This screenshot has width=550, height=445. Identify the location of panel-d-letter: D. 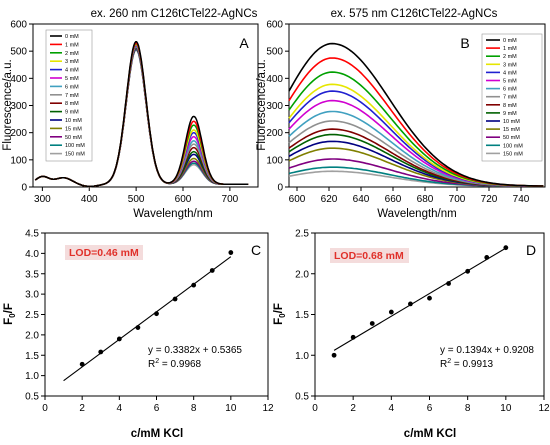
(531, 250).